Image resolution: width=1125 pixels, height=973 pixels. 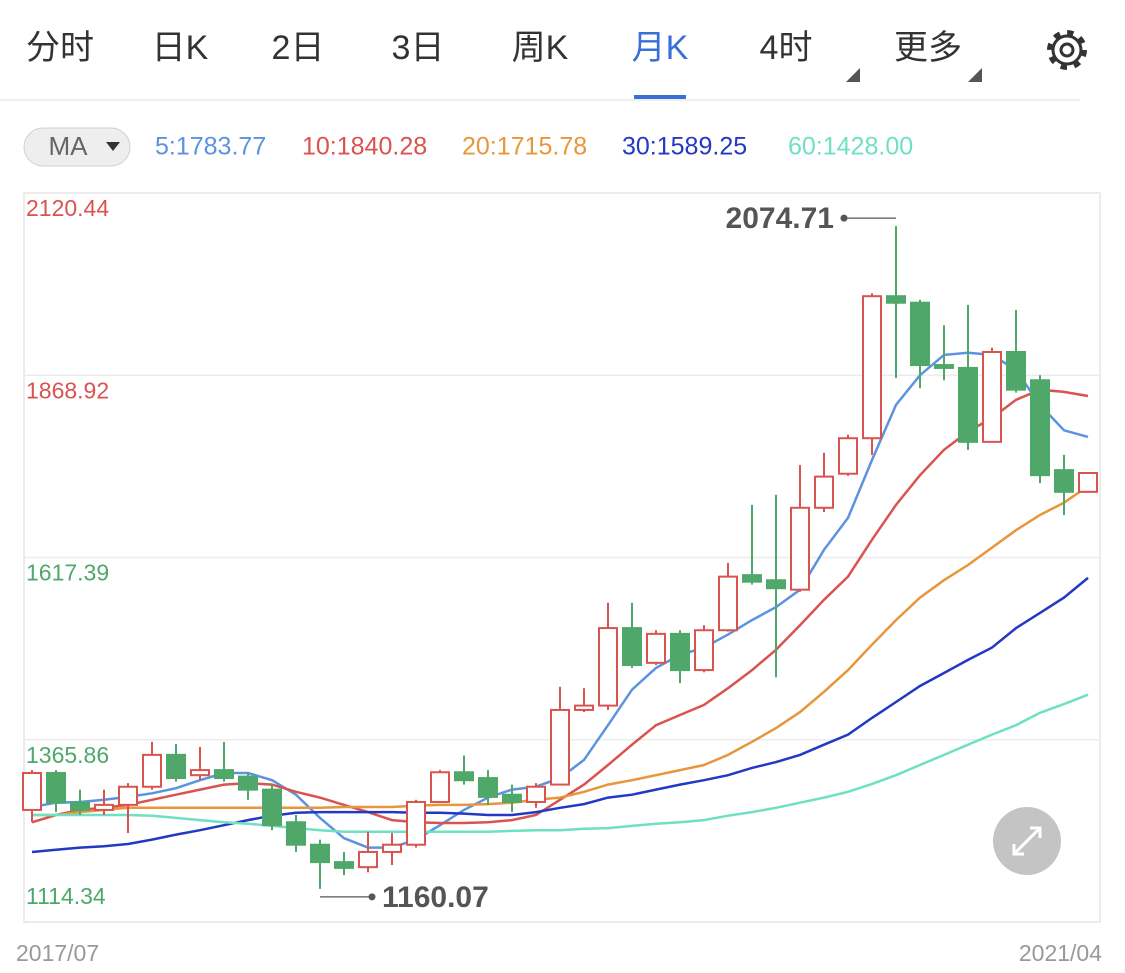 I want to click on y-tick-label: 1365.86, so click(x=67, y=755).